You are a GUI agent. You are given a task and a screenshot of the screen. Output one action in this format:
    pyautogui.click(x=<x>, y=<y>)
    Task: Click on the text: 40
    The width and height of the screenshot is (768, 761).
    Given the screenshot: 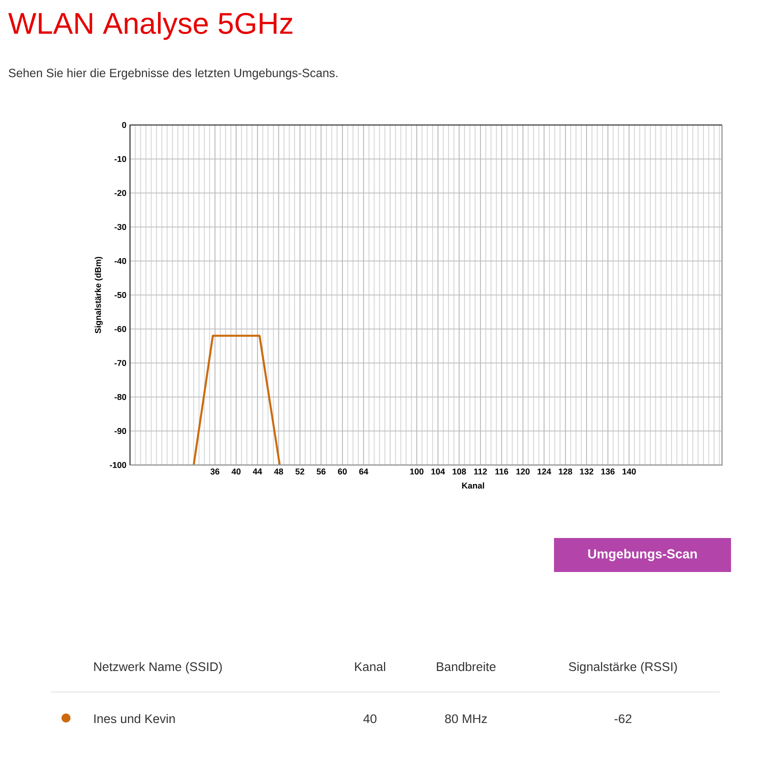 What is the action you would take?
    pyautogui.click(x=369, y=719)
    